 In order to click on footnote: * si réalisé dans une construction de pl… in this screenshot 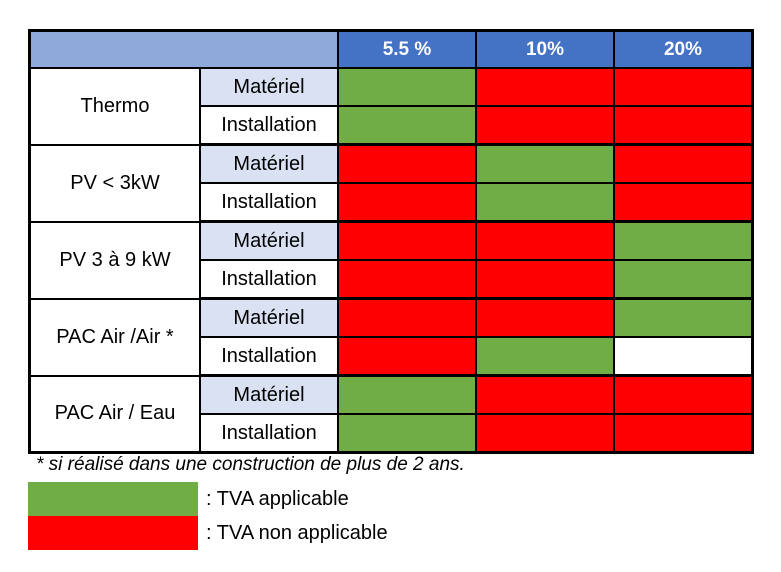, I will do `click(250, 464)`.